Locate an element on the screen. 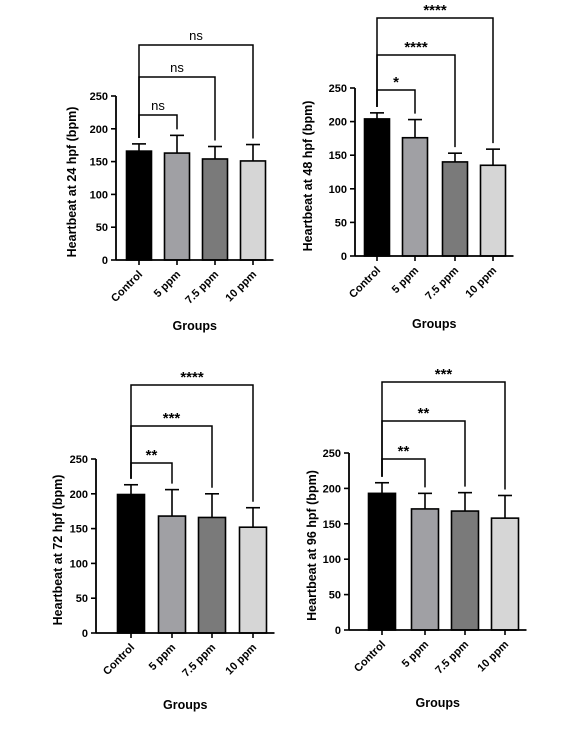 This screenshot has width=579, height=732. significance-label: * is located at coordinates (396, 82).